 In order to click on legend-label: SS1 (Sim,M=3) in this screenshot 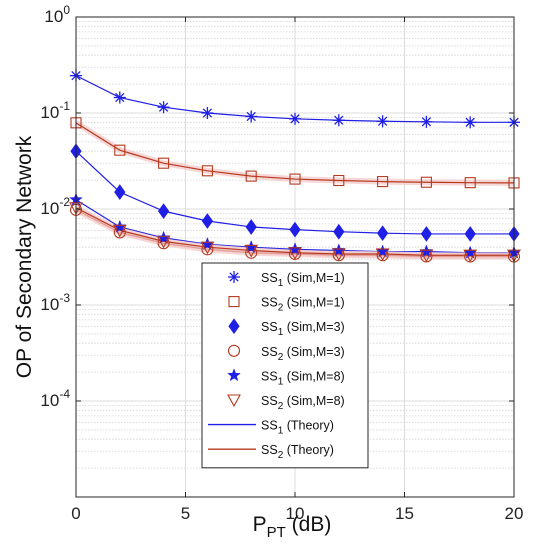, I will do `click(303, 329)`.